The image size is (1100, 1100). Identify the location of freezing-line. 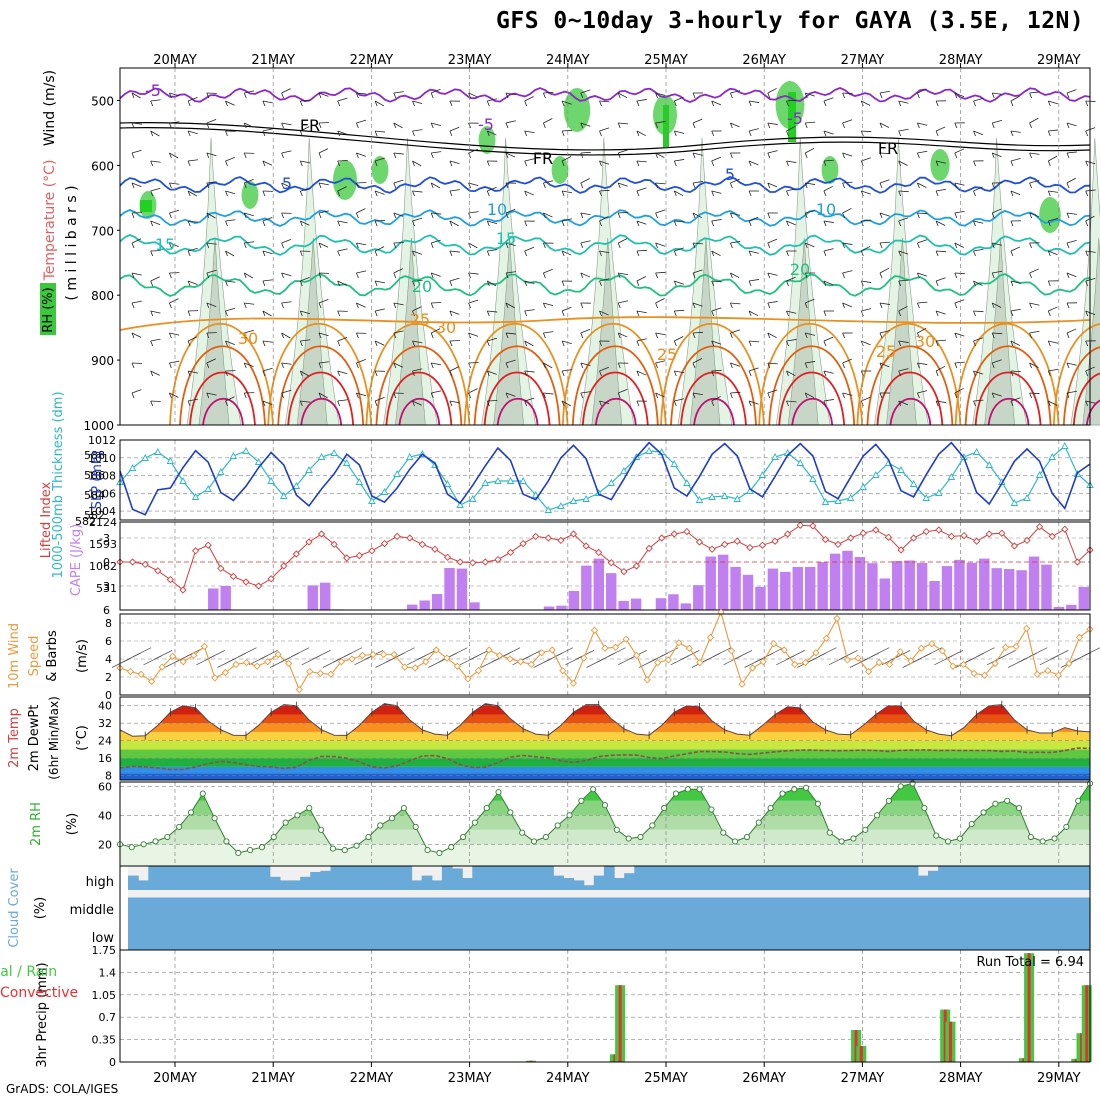
(605, 136).